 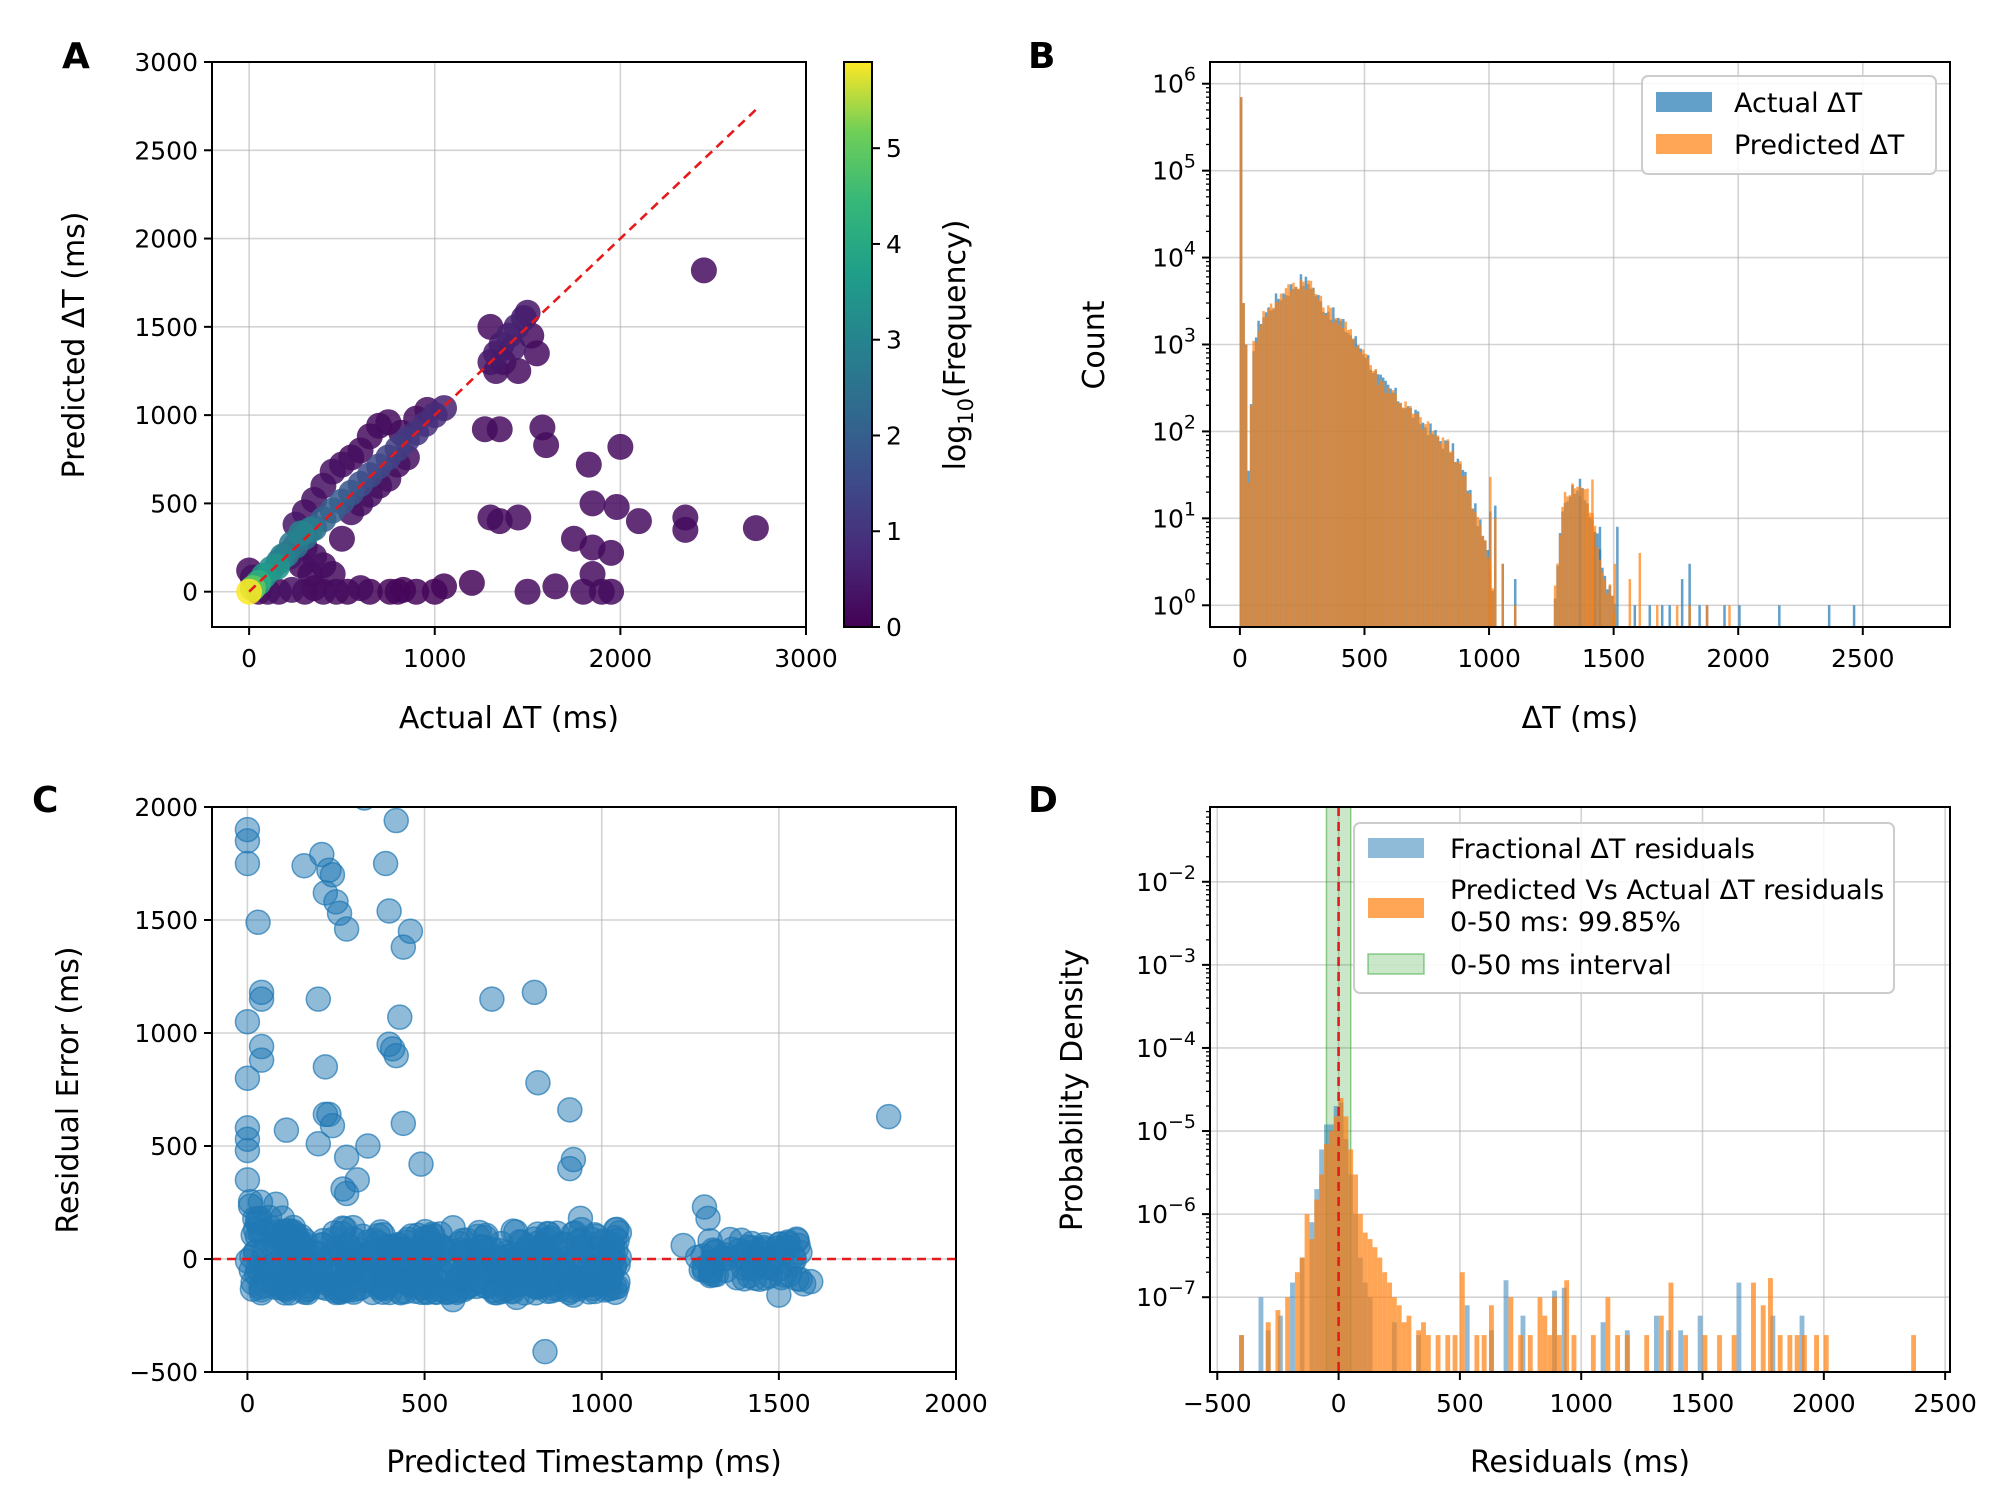 I want to click on colorbar-tick-label: 0, so click(x=894, y=627).